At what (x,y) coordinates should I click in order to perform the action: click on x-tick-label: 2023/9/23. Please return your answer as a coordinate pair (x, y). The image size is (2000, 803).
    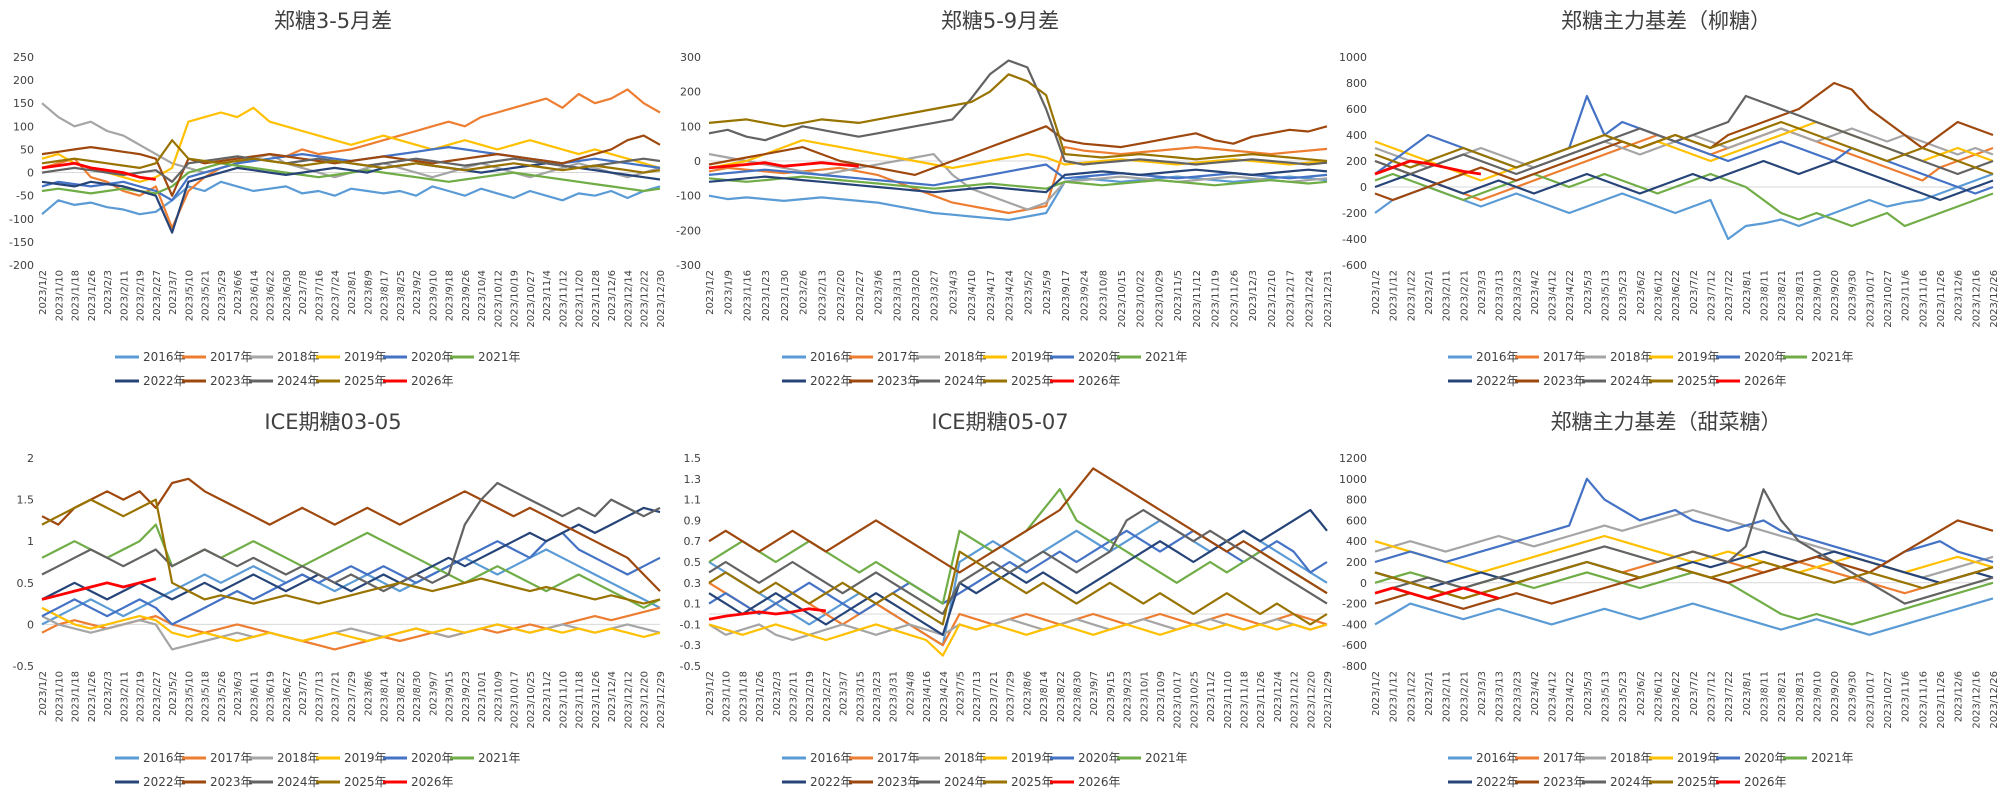
    Looking at the image, I should click on (1128, 696).